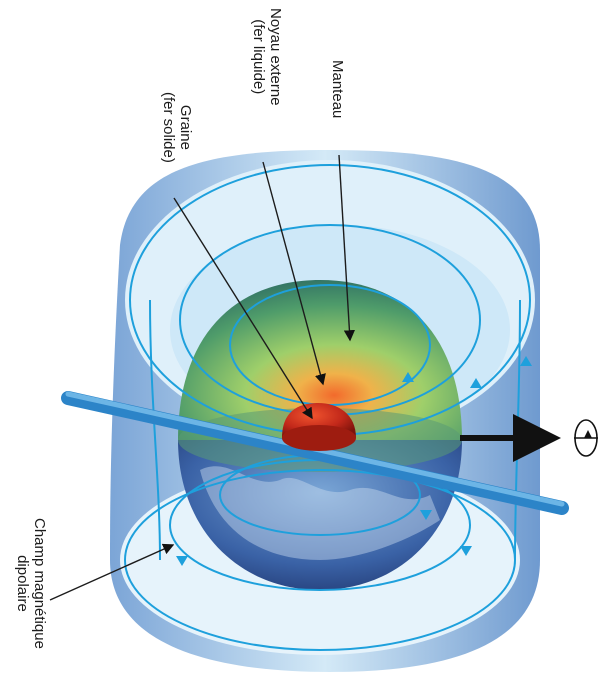 The width and height of the screenshot is (612, 687). Describe the element at coordinates (177, 127) in the screenshot. I see `label-graine: Graine (fer solide)` at that location.